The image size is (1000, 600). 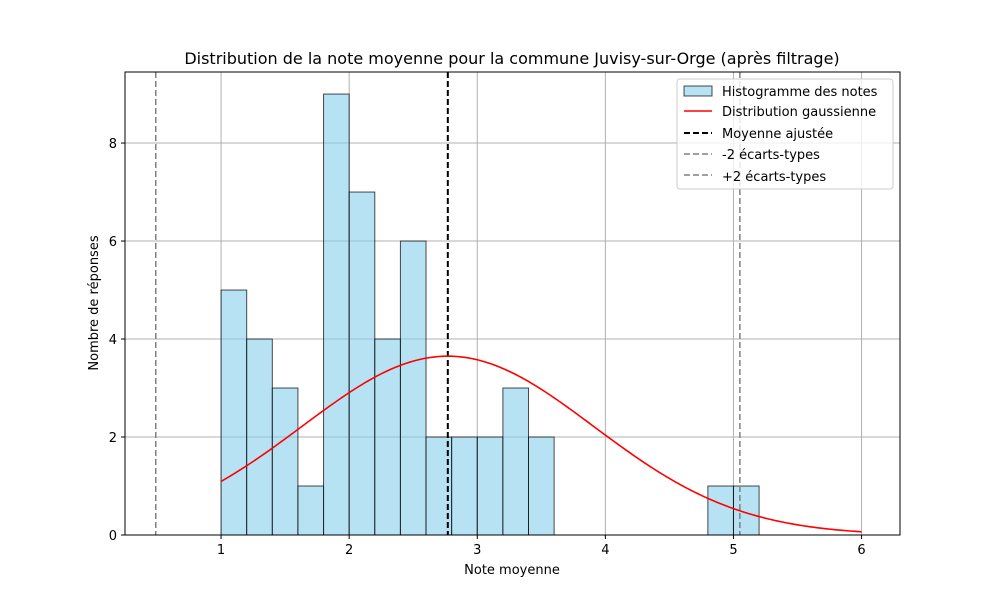 I want to click on x-tick-label: 2, so click(x=349, y=550).